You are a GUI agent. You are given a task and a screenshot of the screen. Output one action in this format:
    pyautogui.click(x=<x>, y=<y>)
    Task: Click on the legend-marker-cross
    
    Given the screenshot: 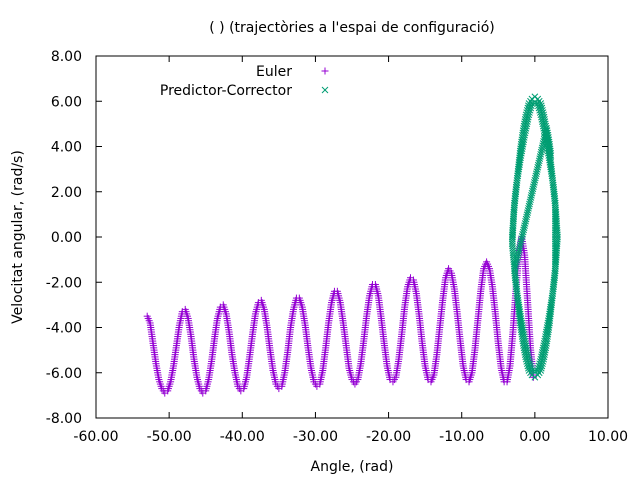 What is the action you would take?
    pyautogui.click(x=325, y=90)
    